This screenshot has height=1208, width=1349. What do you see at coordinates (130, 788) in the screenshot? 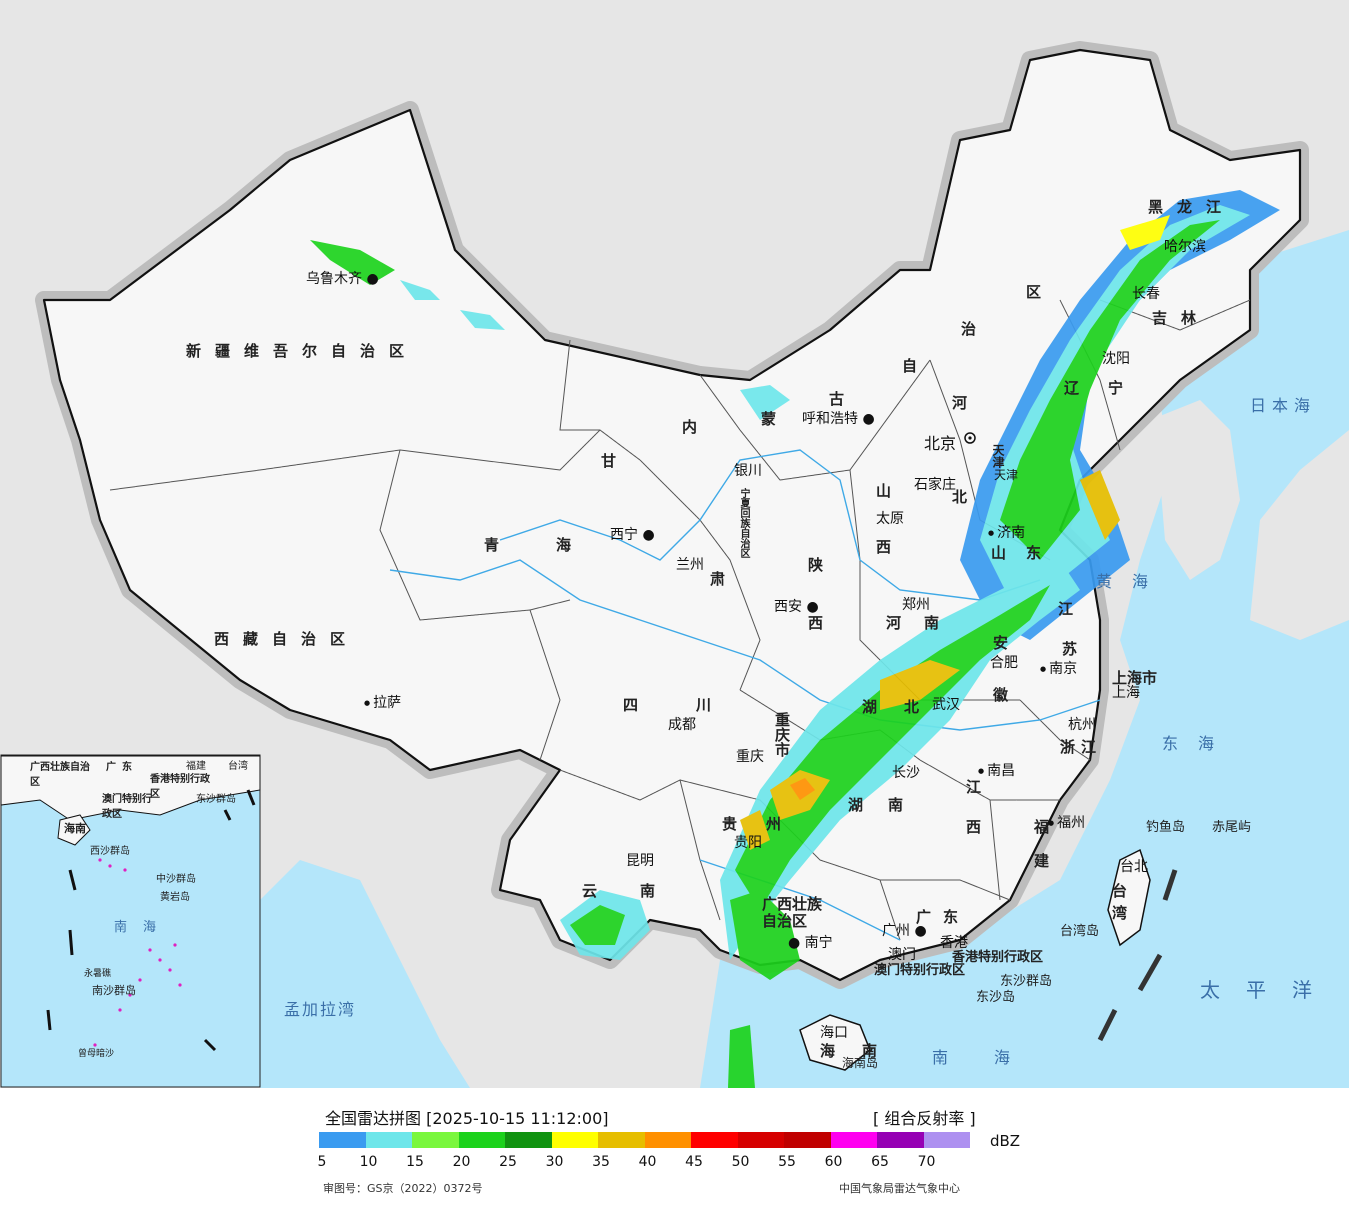
I see `inset-mainland` at bounding box center [130, 788].